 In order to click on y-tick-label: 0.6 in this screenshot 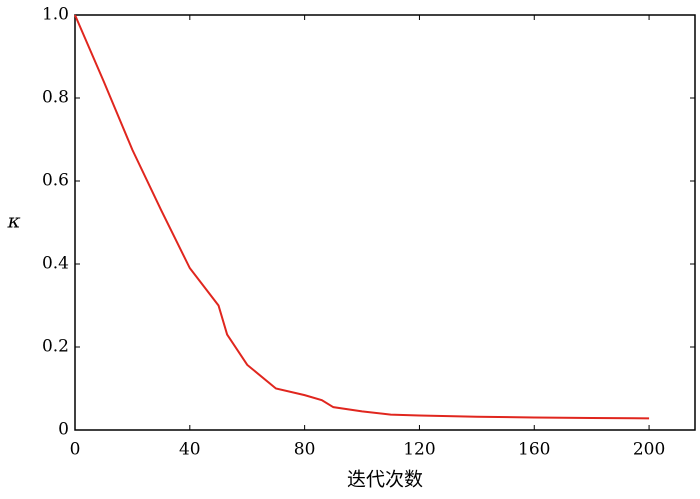, I will do `click(55, 181)`.